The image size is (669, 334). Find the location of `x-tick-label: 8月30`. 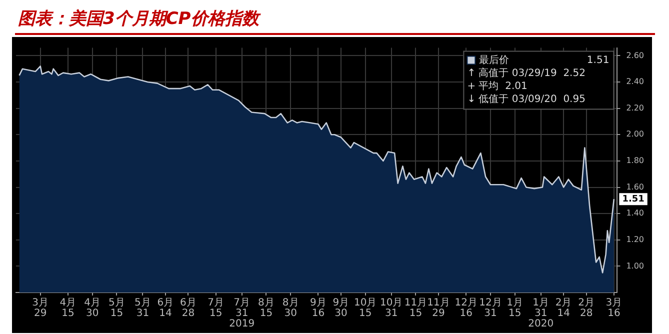

x-tick-label: 8月30 is located at coordinates (290, 308).